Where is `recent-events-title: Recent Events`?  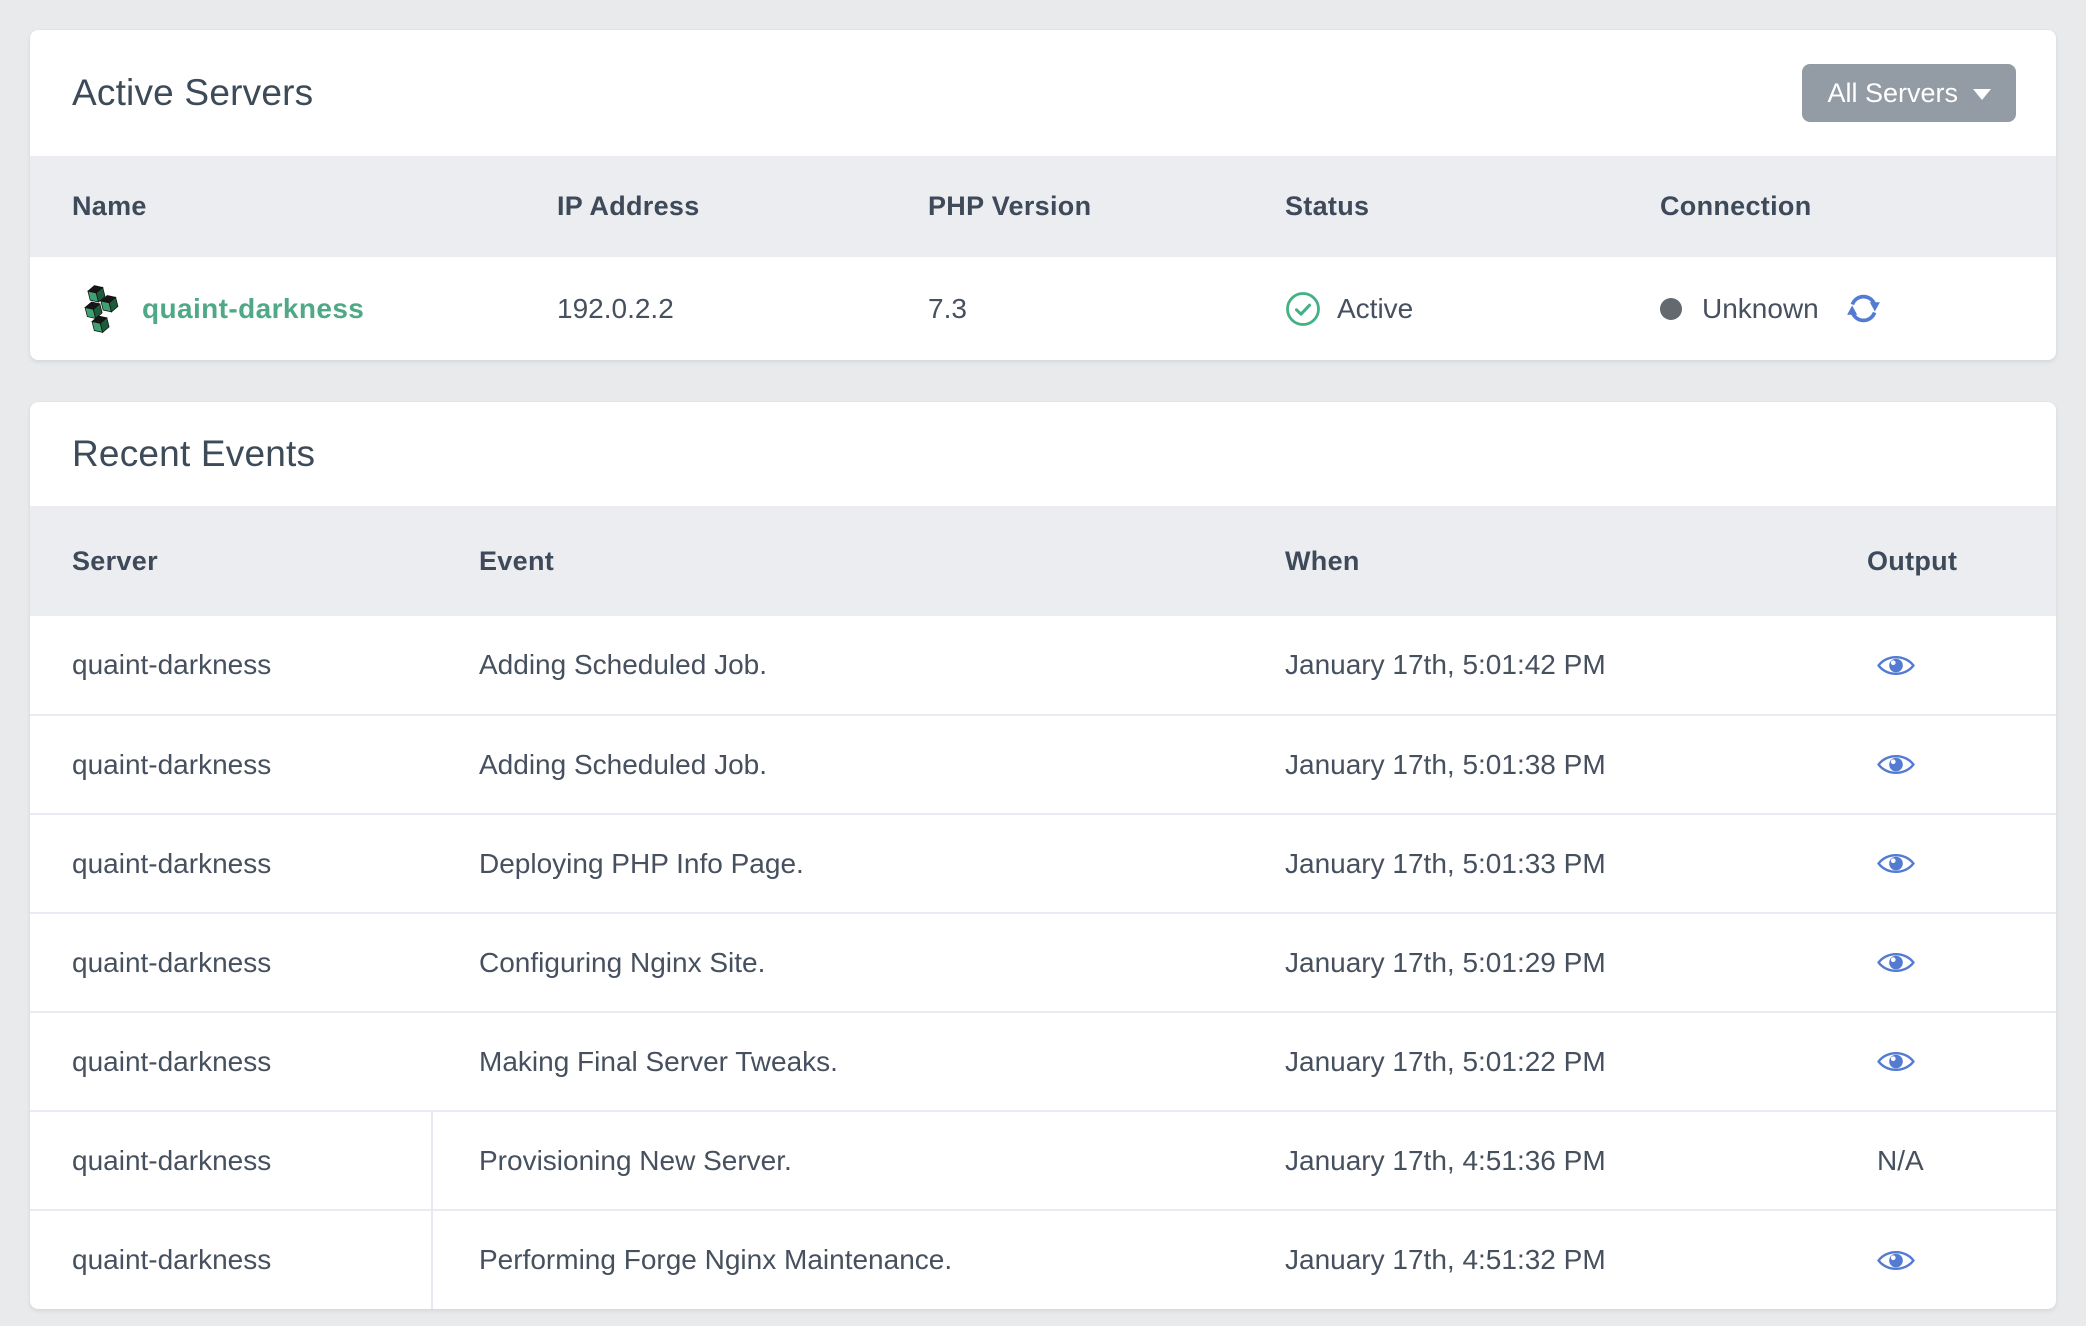
recent-events-title: Recent Events is located at coordinates (194, 453).